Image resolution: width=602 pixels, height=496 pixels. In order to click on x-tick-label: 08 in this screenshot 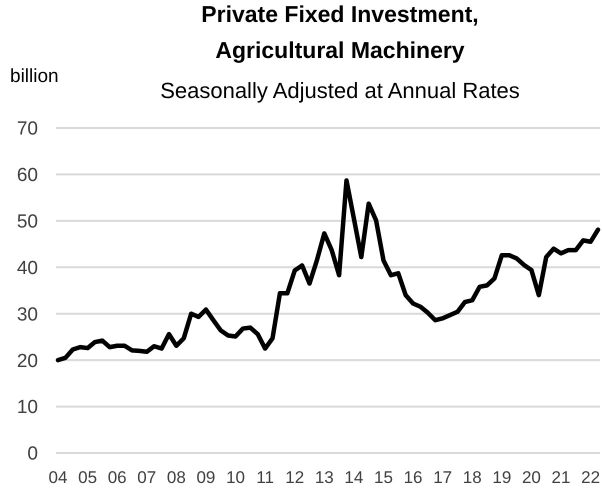, I will do `click(176, 477)`.